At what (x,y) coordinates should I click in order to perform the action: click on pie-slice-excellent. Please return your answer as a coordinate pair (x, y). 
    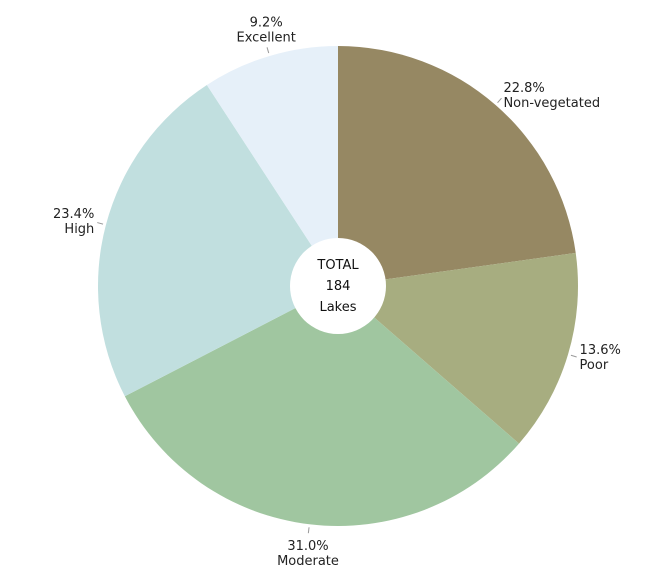
    Looking at the image, I should click on (272, 166).